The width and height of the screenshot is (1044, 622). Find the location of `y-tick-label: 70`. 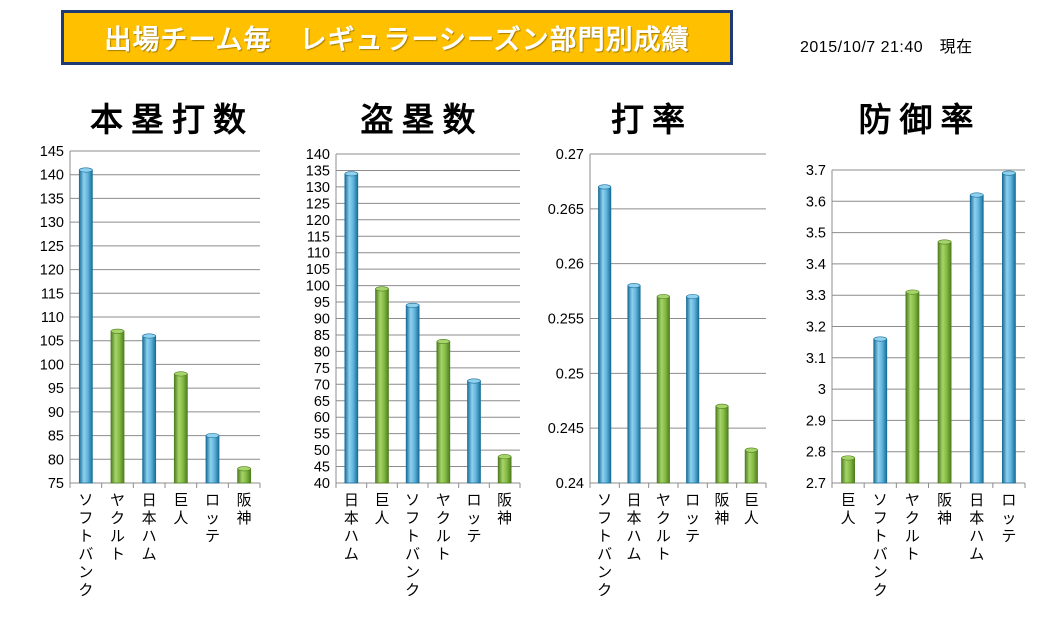

y-tick-label: 70 is located at coordinates (322, 385).